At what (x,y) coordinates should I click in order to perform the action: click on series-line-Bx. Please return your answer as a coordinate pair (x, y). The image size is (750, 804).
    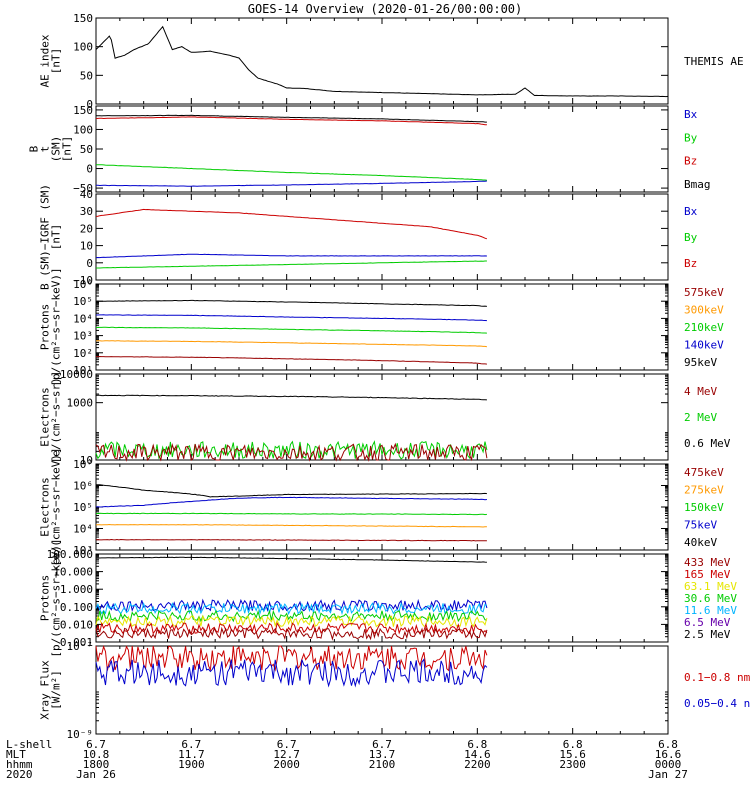
    Looking at the image, I should click on (291, 256).